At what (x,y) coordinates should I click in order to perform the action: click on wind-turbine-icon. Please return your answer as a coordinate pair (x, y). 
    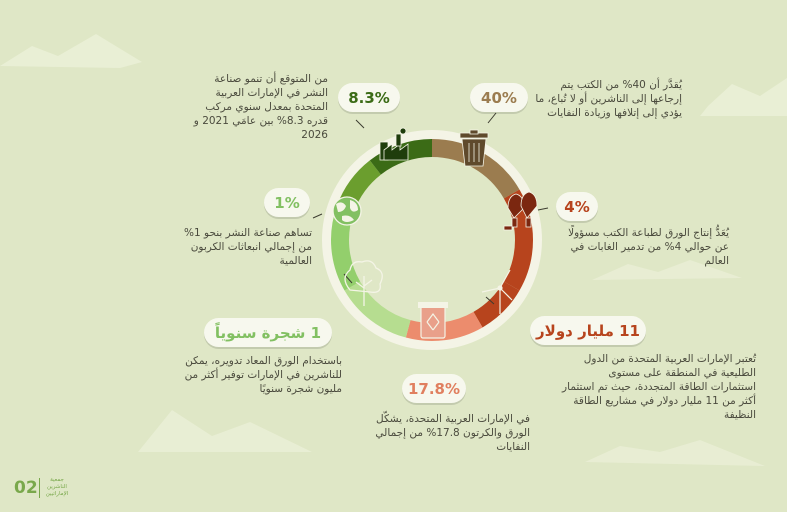
    Looking at the image, I should click on (497, 291).